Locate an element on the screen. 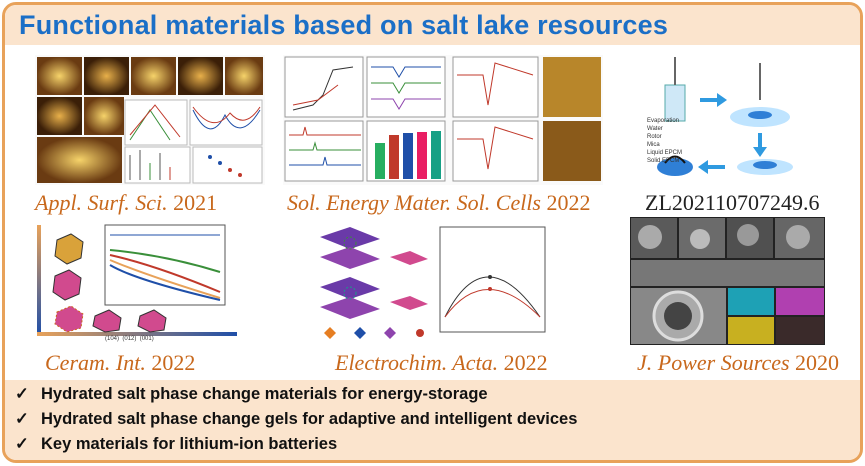  panel-sol-energy is located at coordinates (443, 120).